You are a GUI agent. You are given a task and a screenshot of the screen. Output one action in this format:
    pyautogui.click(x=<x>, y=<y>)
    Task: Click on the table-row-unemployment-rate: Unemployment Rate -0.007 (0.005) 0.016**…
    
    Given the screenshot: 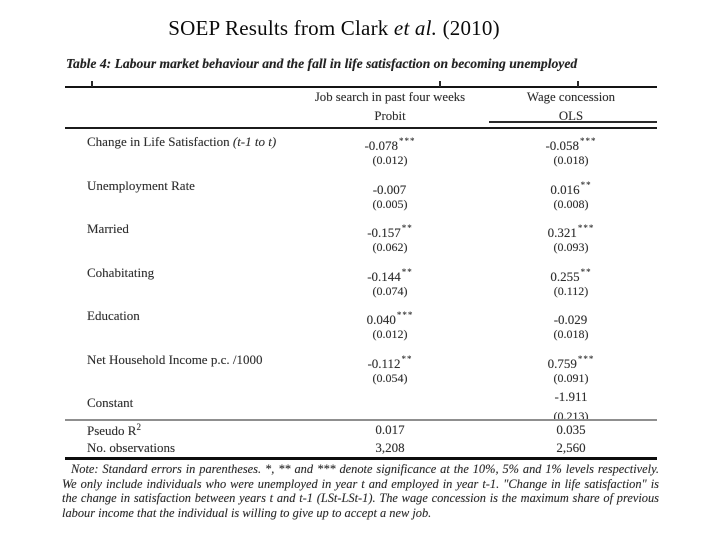 What is the action you would take?
    pyautogui.click(x=361, y=195)
    